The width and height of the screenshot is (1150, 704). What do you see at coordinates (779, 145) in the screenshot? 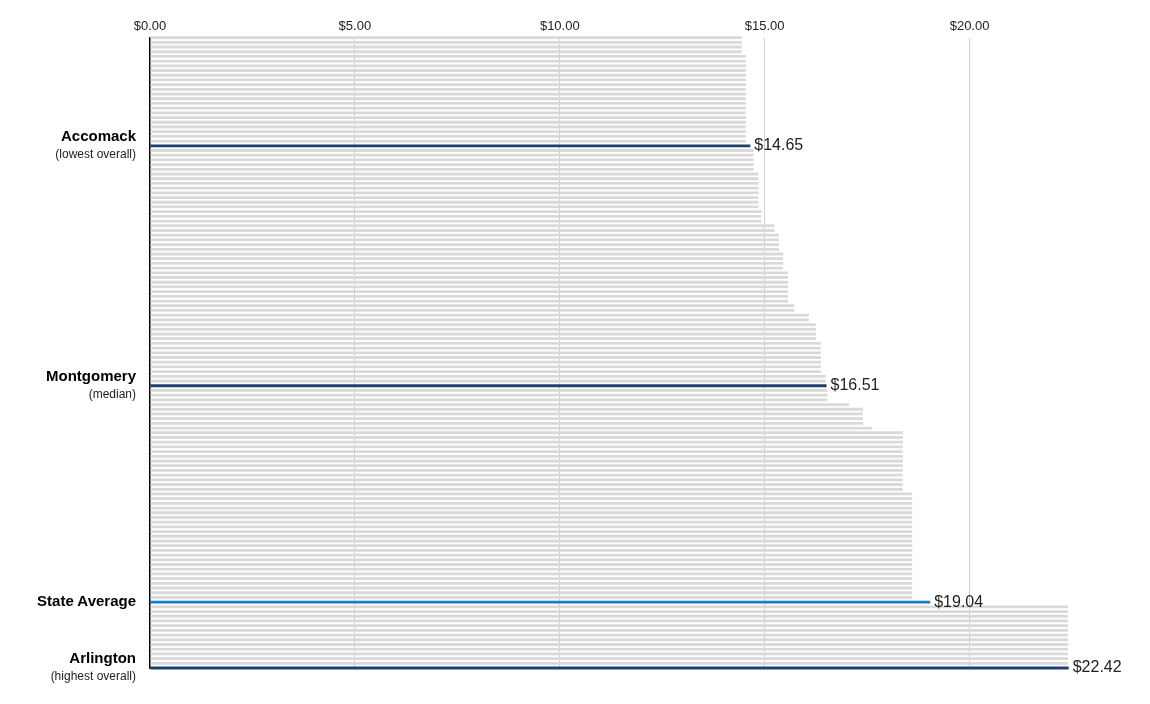
I see `data-label: $14.65` at bounding box center [779, 145].